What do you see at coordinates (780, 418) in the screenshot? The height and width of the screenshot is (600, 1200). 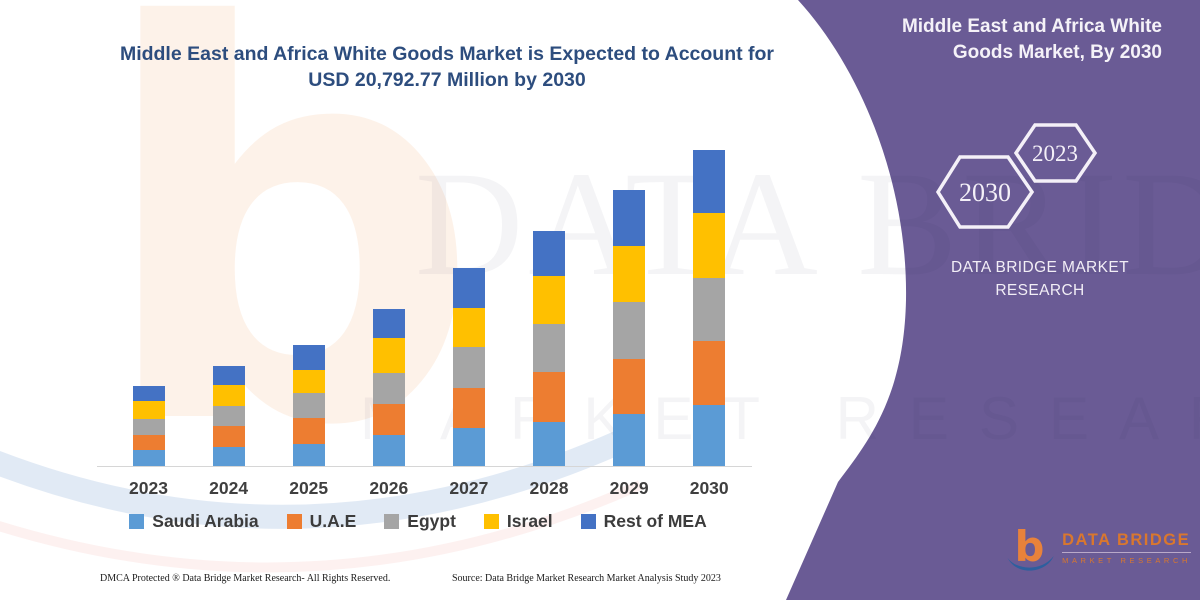 I see `watermark-subtitle-text: MARKET RESEARCH` at bounding box center [780, 418].